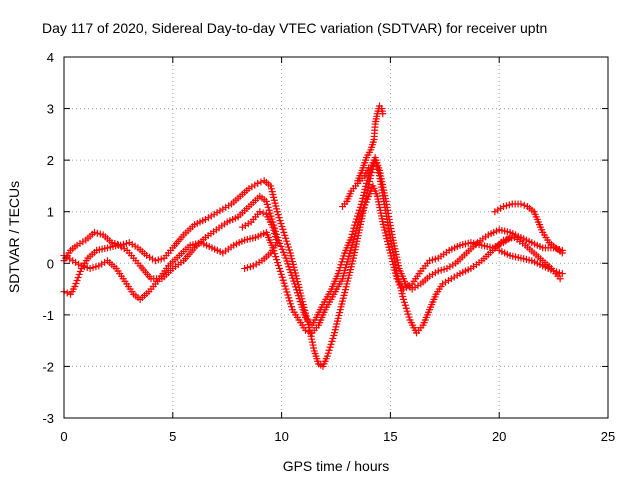 Image resolution: width=640 pixels, height=480 pixels. What do you see at coordinates (50, 160) in the screenshot?
I see `y-tick-label: 2` at bounding box center [50, 160].